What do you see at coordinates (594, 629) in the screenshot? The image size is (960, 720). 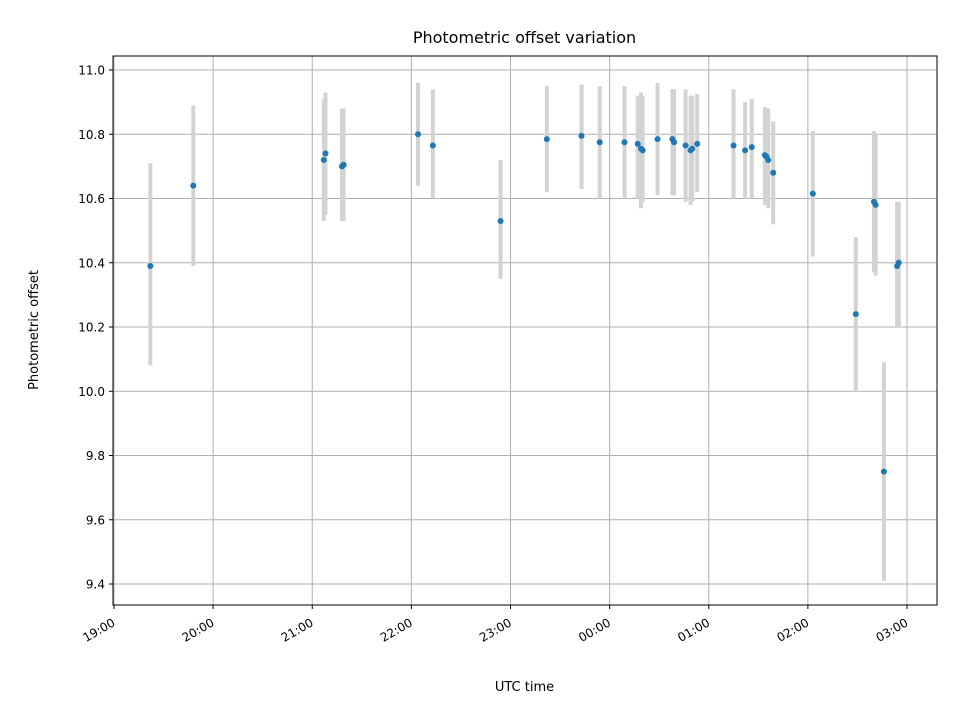 I see `x-tick-label: 00:00` at bounding box center [594, 629].